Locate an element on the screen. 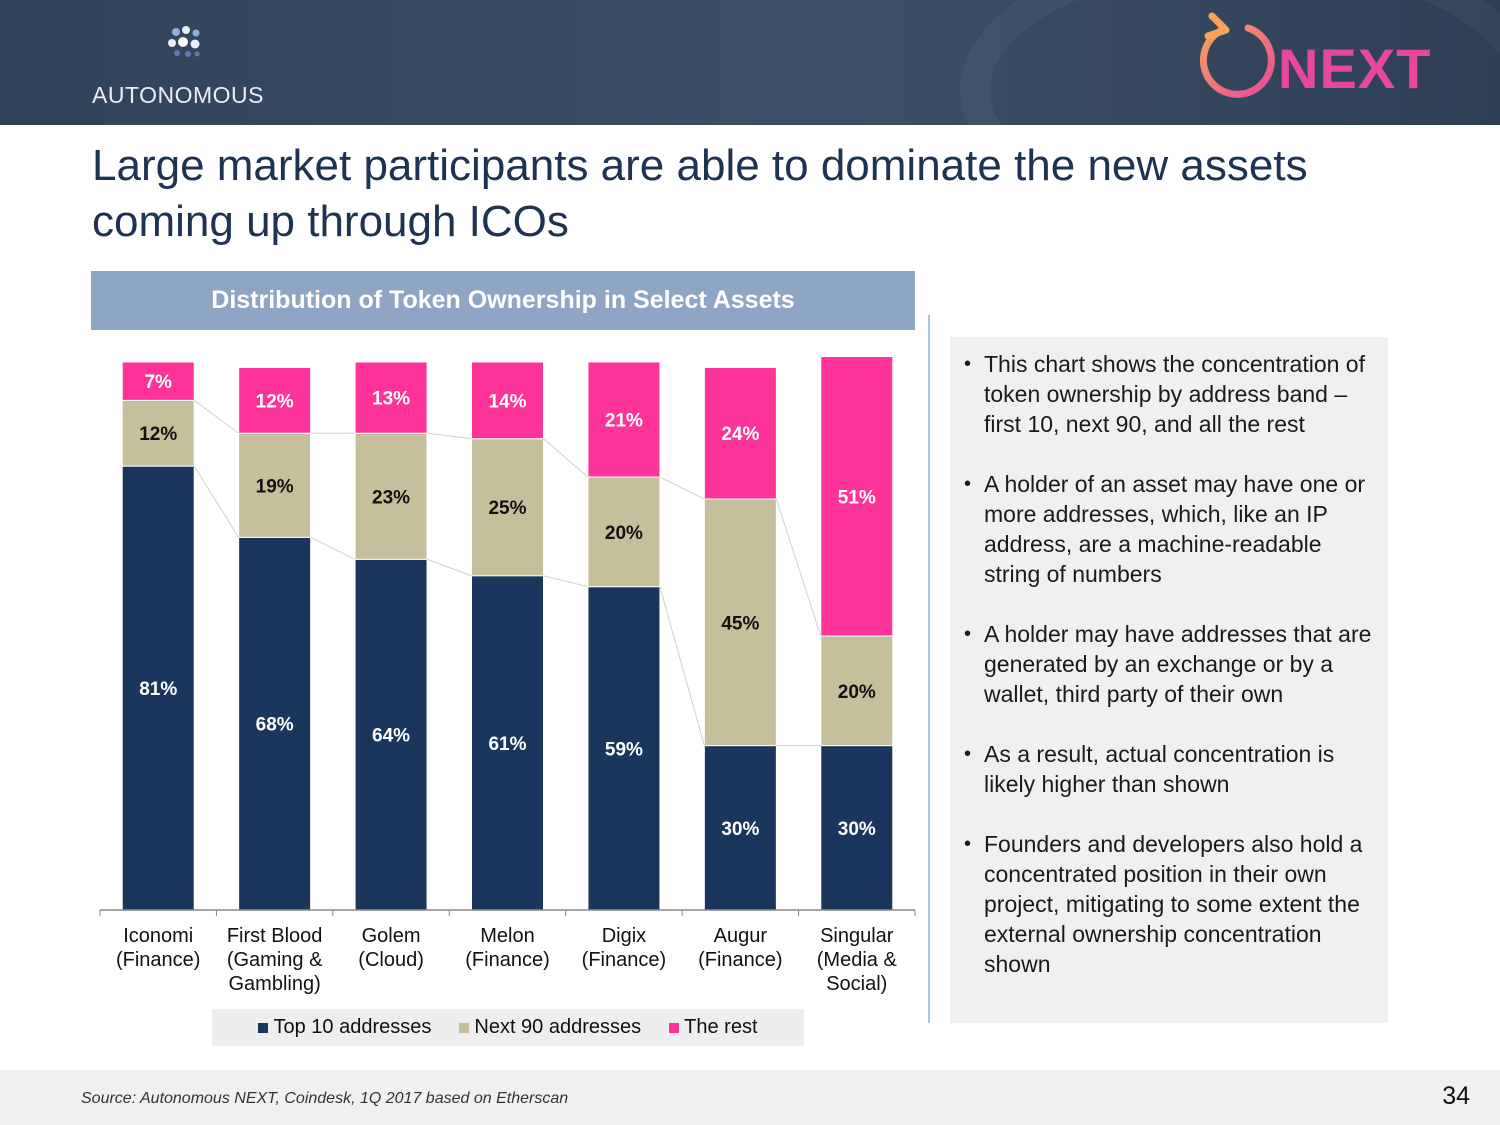 The width and height of the screenshot is (1500, 1125). data-label: 64% is located at coordinates (391, 736).